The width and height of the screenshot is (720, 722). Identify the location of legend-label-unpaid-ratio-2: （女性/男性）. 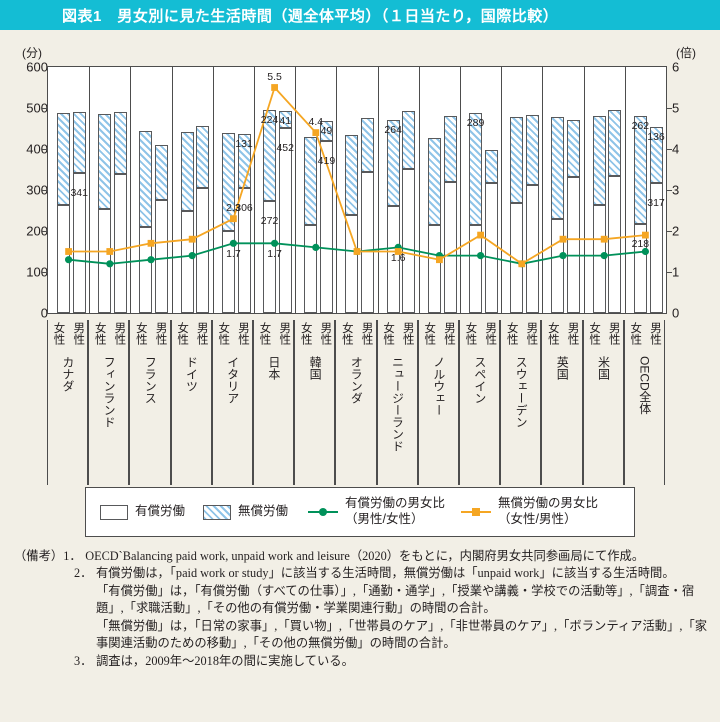
(537, 519).